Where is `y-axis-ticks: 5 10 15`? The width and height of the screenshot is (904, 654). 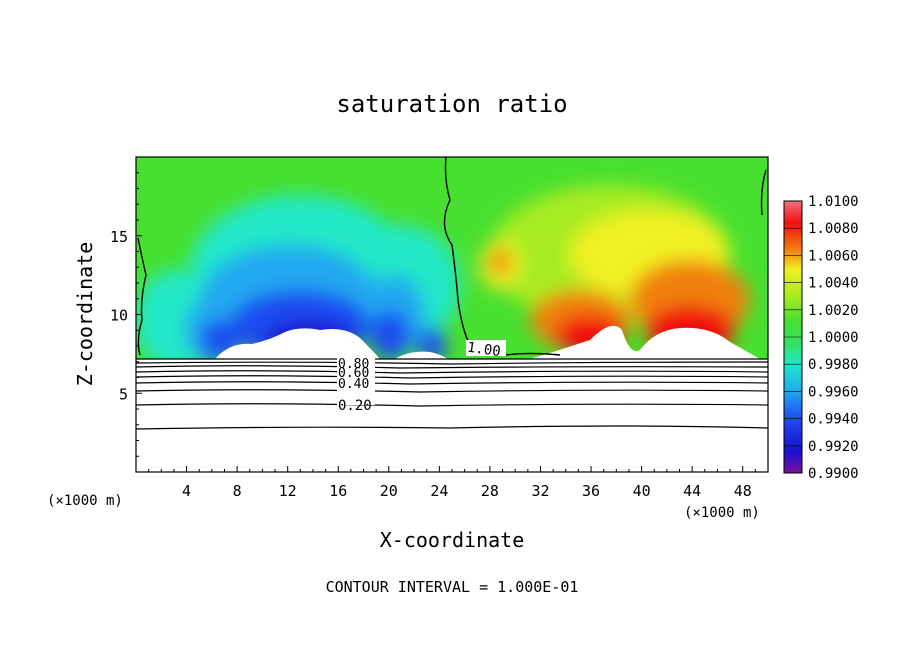 y-axis-ticks: 5 10 15 is located at coordinates (126, 314).